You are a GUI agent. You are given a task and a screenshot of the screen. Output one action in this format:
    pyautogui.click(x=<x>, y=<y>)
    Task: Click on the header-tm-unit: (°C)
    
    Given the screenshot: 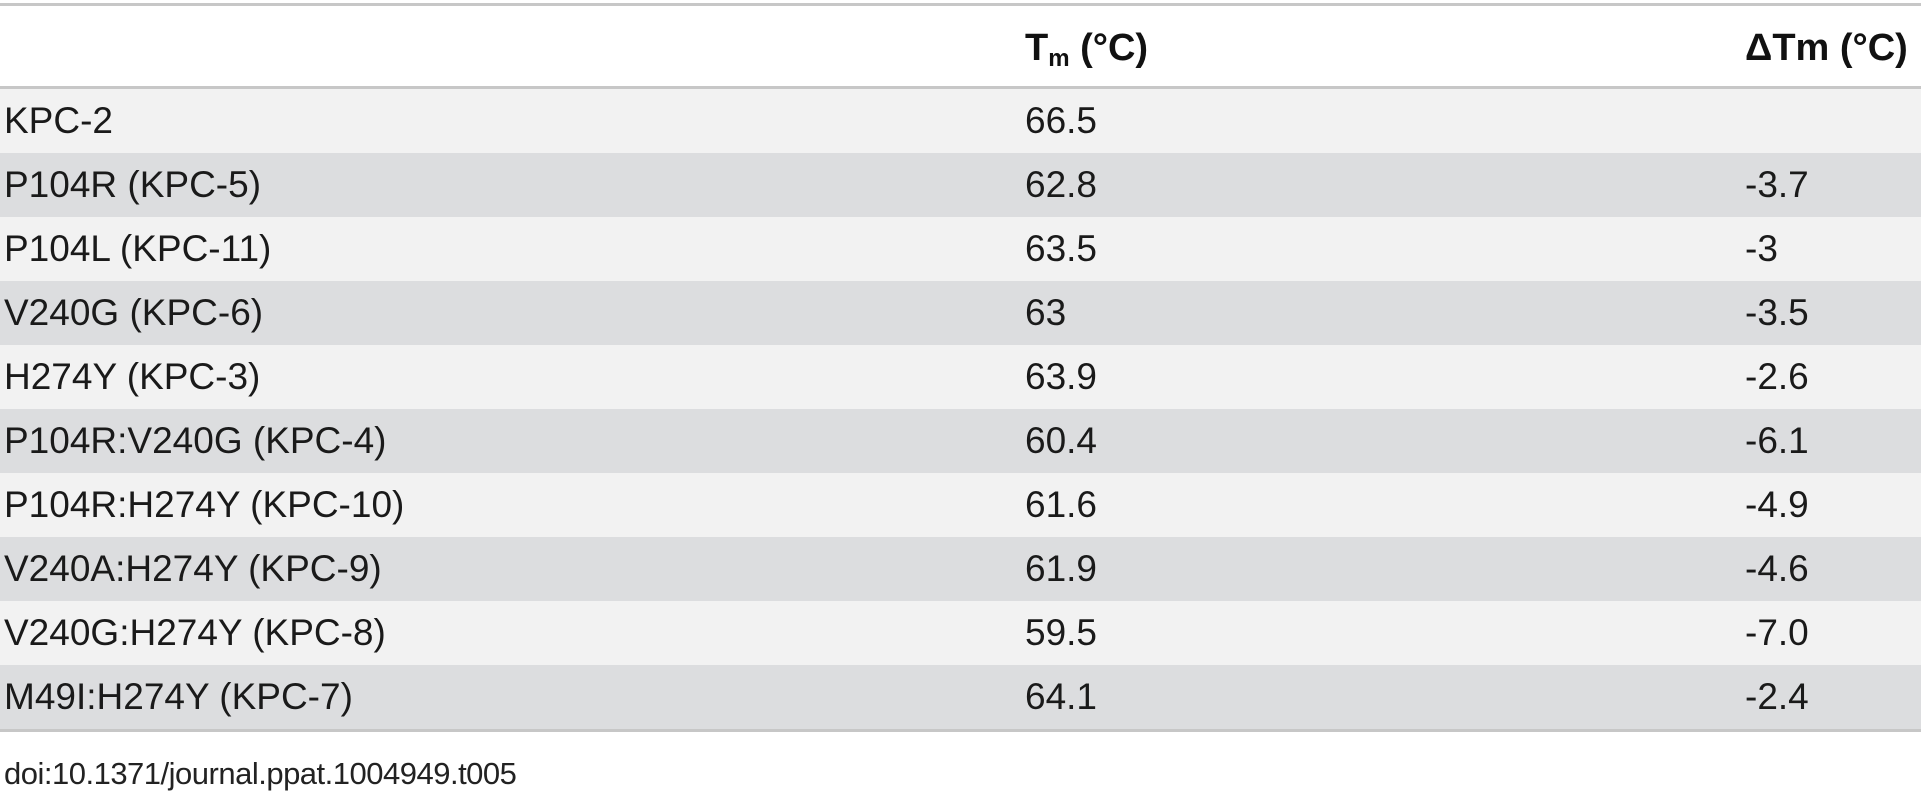 What is the action you would take?
    pyautogui.click(x=1109, y=48)
    